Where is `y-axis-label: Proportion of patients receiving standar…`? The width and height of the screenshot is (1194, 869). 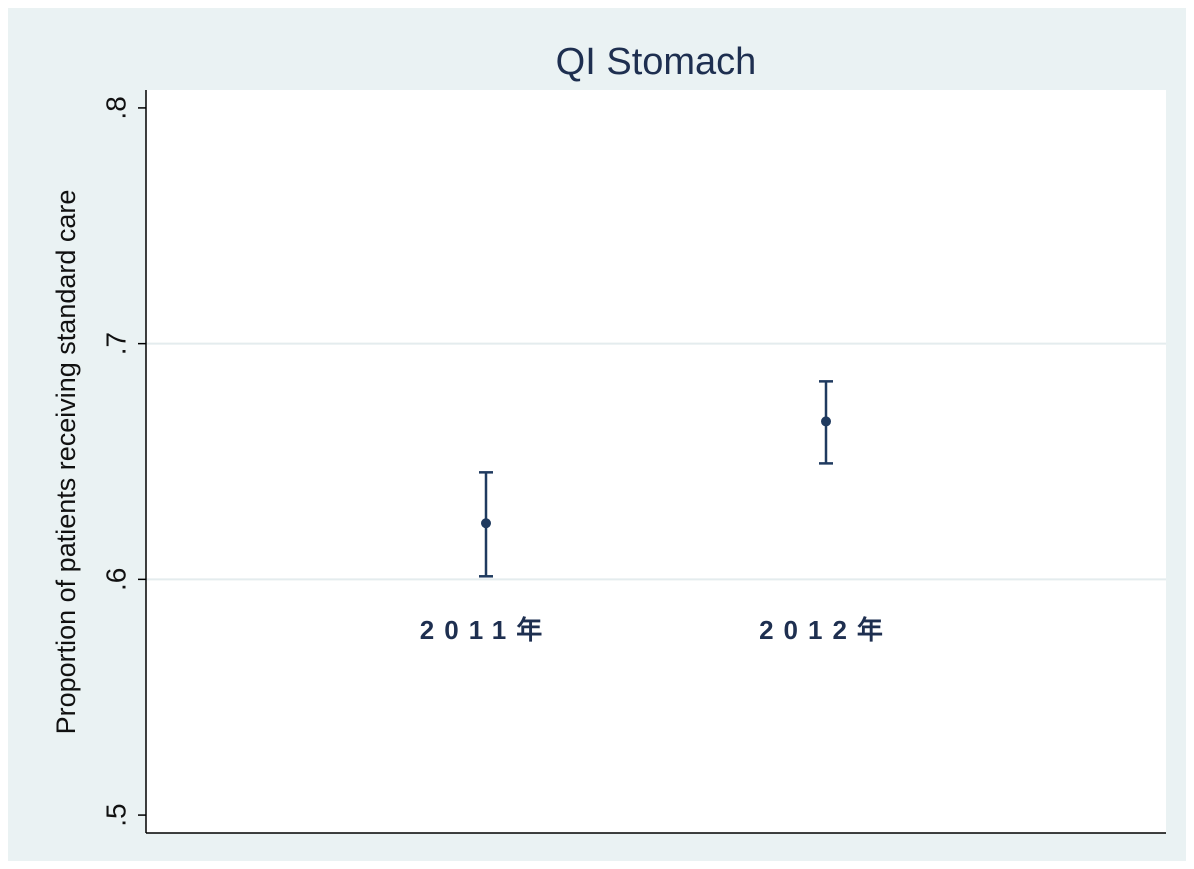 y-axis-label: Proportion of patients receiving standar… is located at coordinates (66, 462).